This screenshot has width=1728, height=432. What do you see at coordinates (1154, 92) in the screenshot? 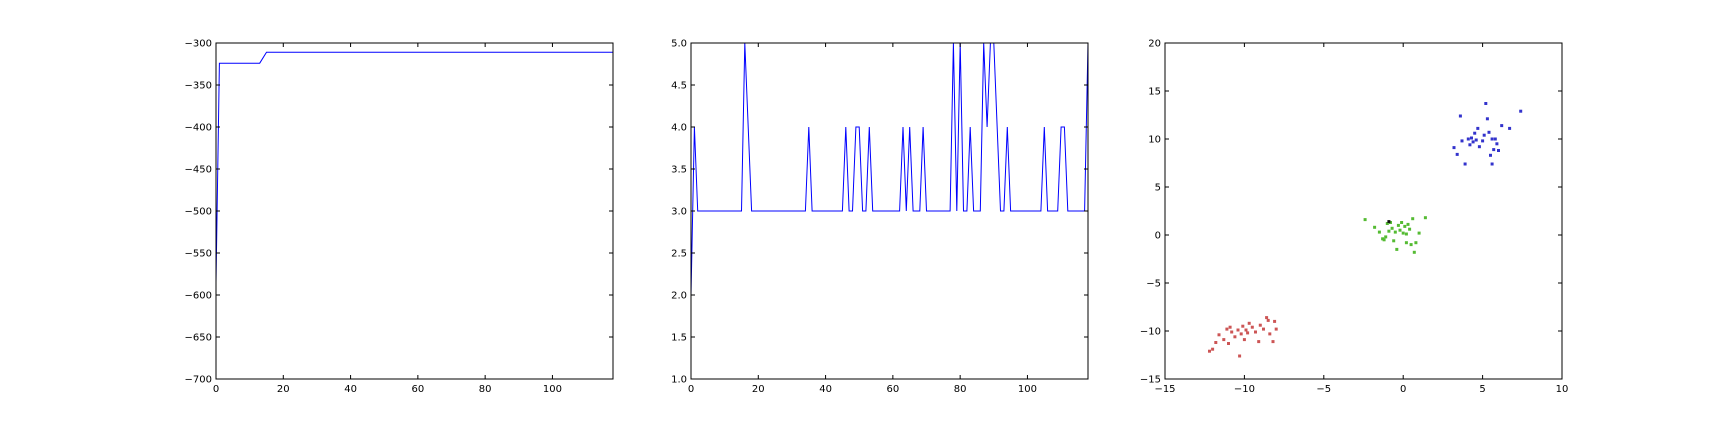
I see `y-tick-label: 15` at bounding box center [1154, 92].